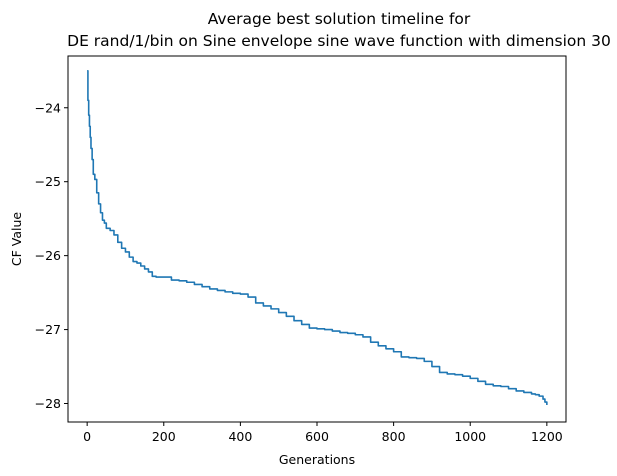  Describe the element at coordinates (317, 459) in the screenshot. I see `x-axis-label: Generations` at that location.